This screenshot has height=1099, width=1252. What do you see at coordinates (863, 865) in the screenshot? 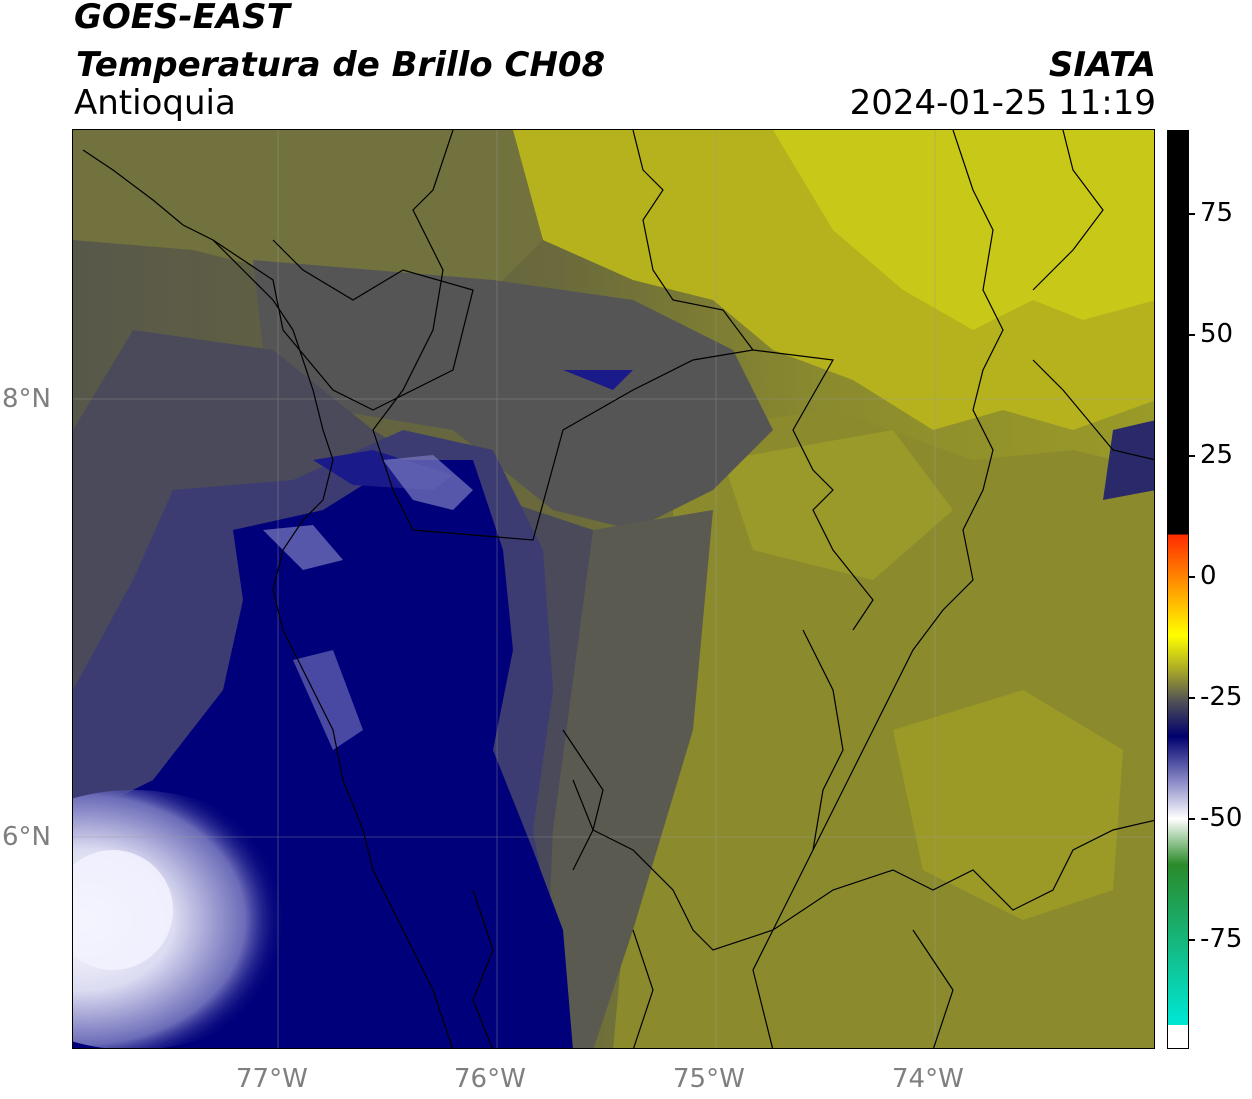
I see `antioquia-border-south` at bounding box center [863, 865].